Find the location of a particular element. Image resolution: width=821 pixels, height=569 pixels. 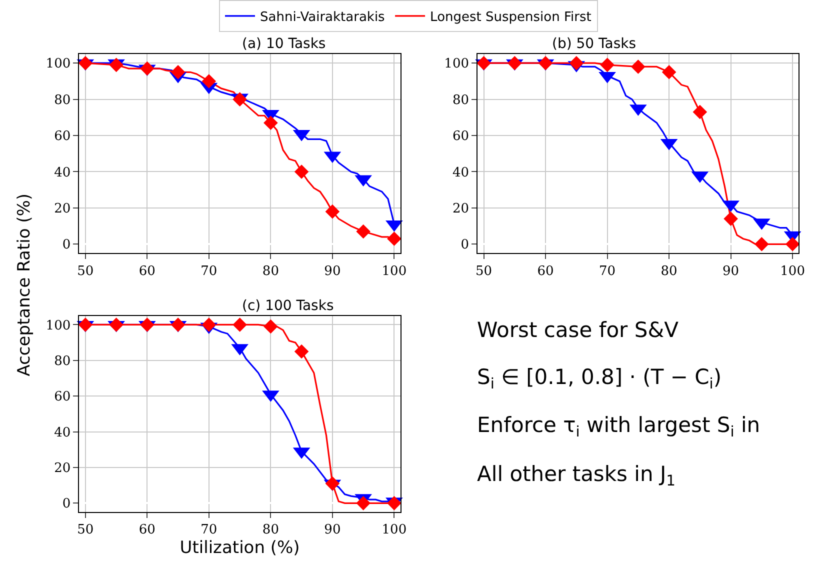

y-axis-title: Acceptance Ratio (%) is located at coordinates (24, 284).